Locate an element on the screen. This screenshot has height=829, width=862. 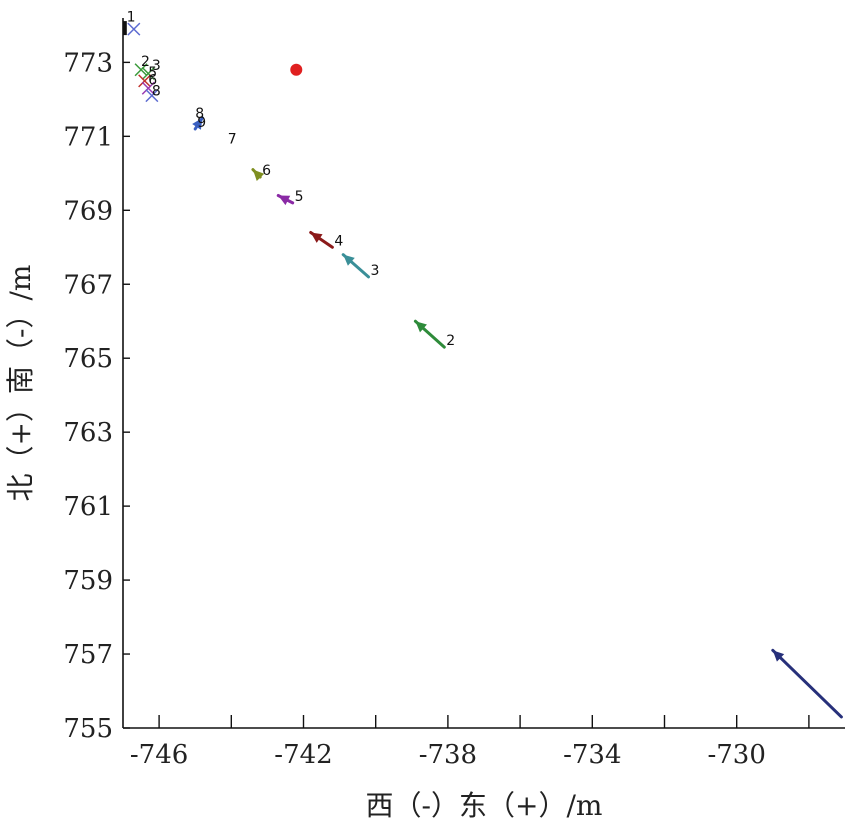
point-label: 5 is located at coordinates (152, 73).